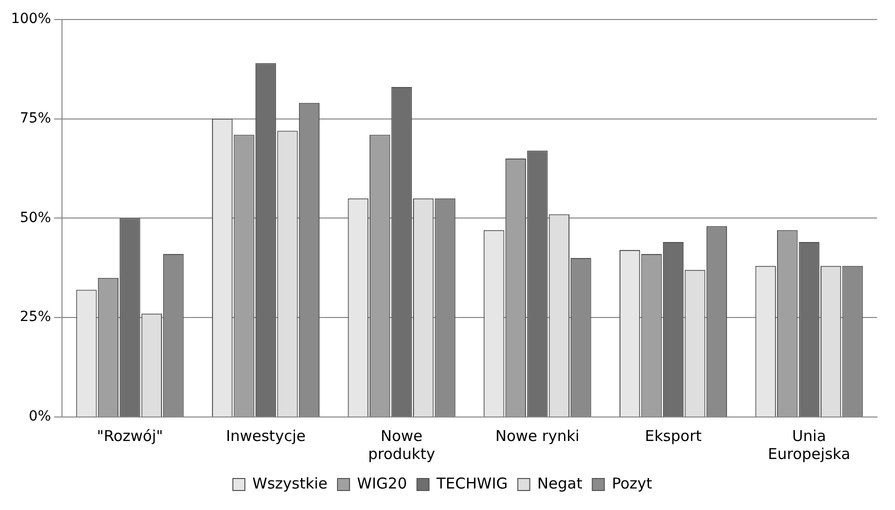  I want to click on legend-label: Pozyt, so click(632, 483).